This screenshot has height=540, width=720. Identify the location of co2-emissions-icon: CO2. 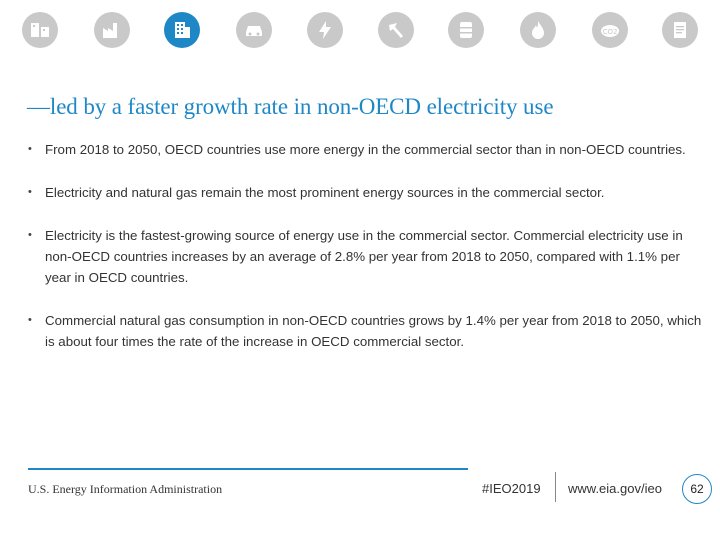
(610, 30).